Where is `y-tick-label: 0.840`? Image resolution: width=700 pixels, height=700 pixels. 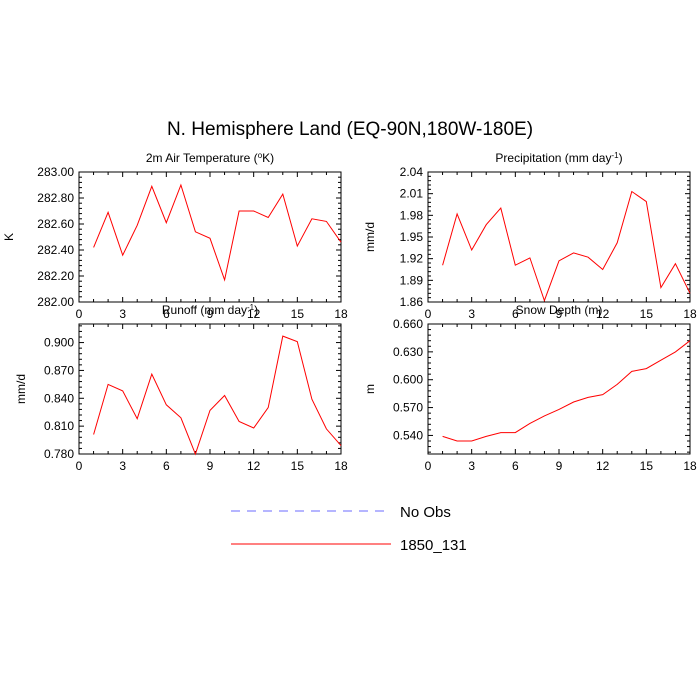
y-tick-label: 0.840 is located at coordinates (59, 398).